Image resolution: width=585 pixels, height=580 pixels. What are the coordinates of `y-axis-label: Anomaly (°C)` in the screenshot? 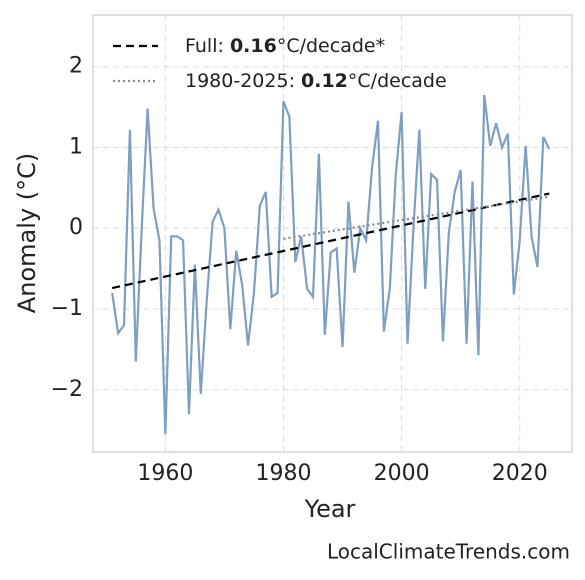 It's located at (27, 233).